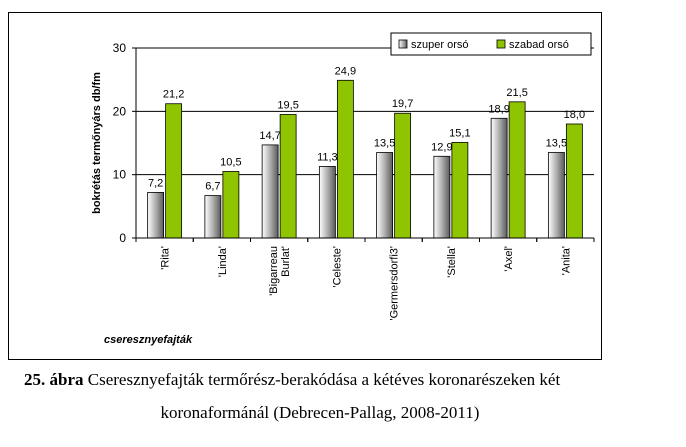 The height and width of the screenshot is (447, 686). Describe the element at coordinates (287, 106) in the screenshot. I see `data-label: 19,5` at that location.